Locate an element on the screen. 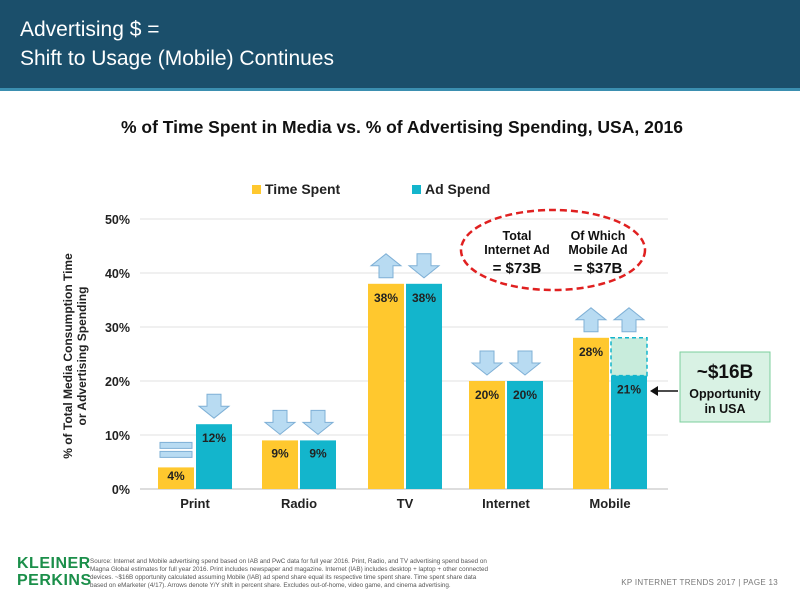 This screenshot has height=604, width=800. mobile-gap-layer is located at coordinates (629, 357).